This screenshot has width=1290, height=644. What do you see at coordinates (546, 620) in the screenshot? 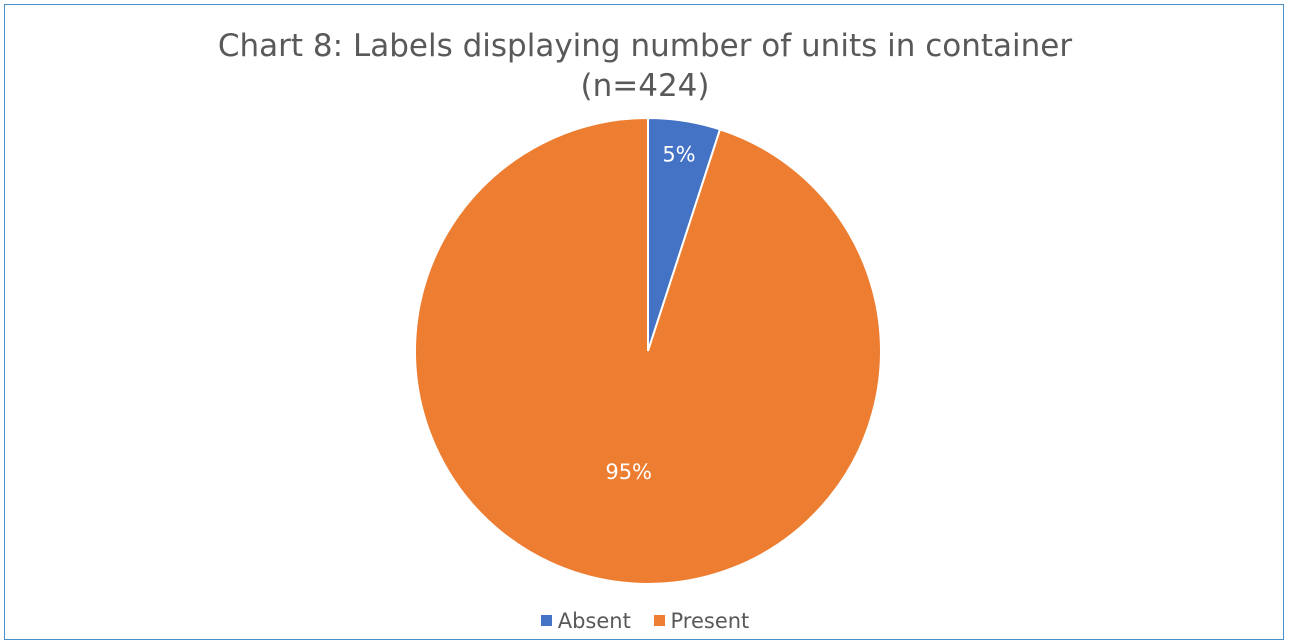
I see `legend-swatch-absent` at bounding box center [546, 620].